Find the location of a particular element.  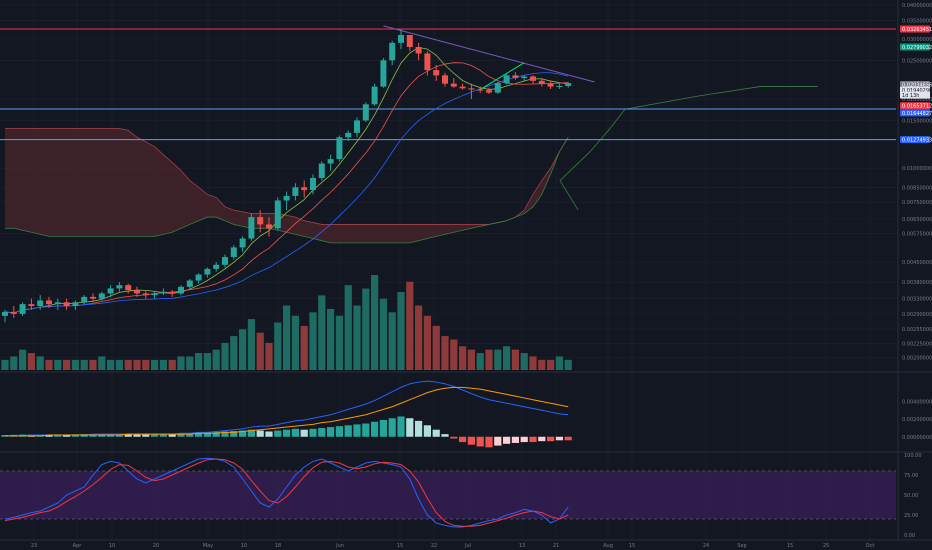

volume-series is located at coordinates (286, 322).